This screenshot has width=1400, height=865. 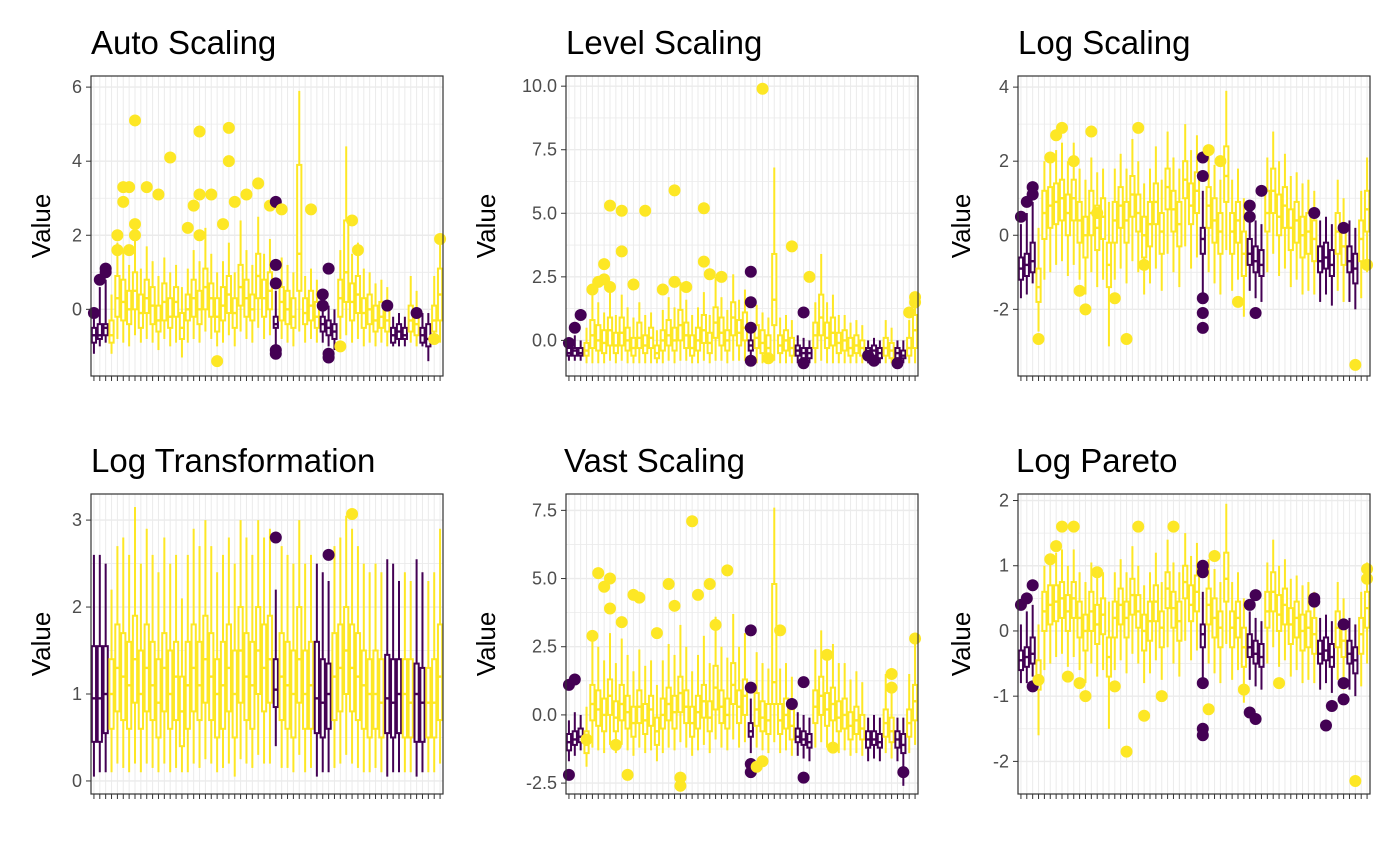 I want to click on panel-auto-scaling: Auto Scaling Value 0 2 4 6, so click(x=236, y=202).